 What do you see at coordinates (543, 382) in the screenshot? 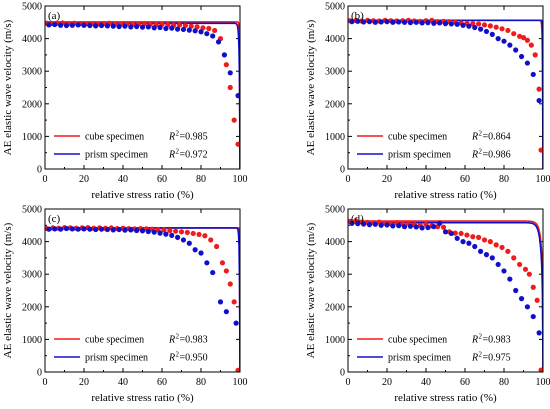
I see `x-tick-label: 100` at bounding box center [543, 382].